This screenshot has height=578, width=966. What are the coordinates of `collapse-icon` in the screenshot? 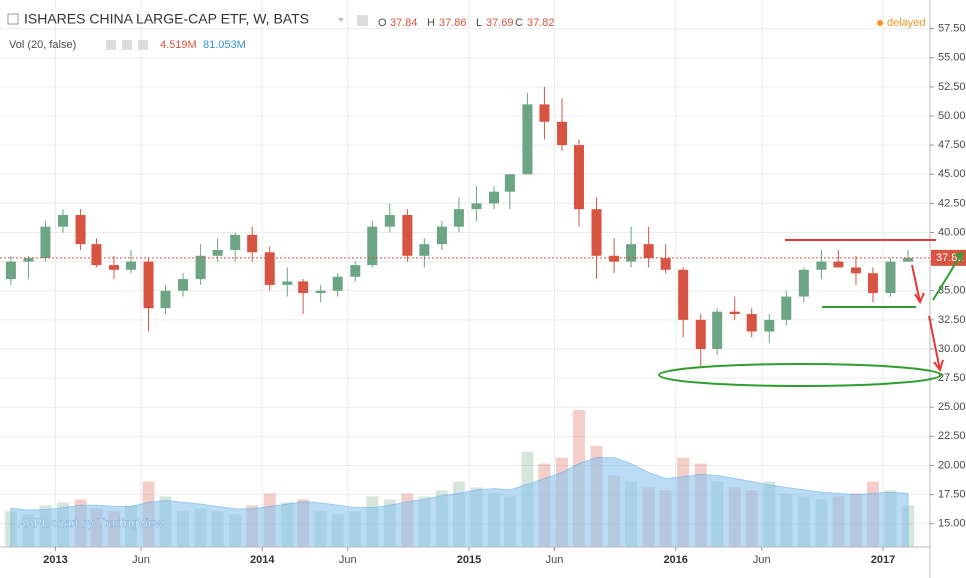 It's located at (13, 19).